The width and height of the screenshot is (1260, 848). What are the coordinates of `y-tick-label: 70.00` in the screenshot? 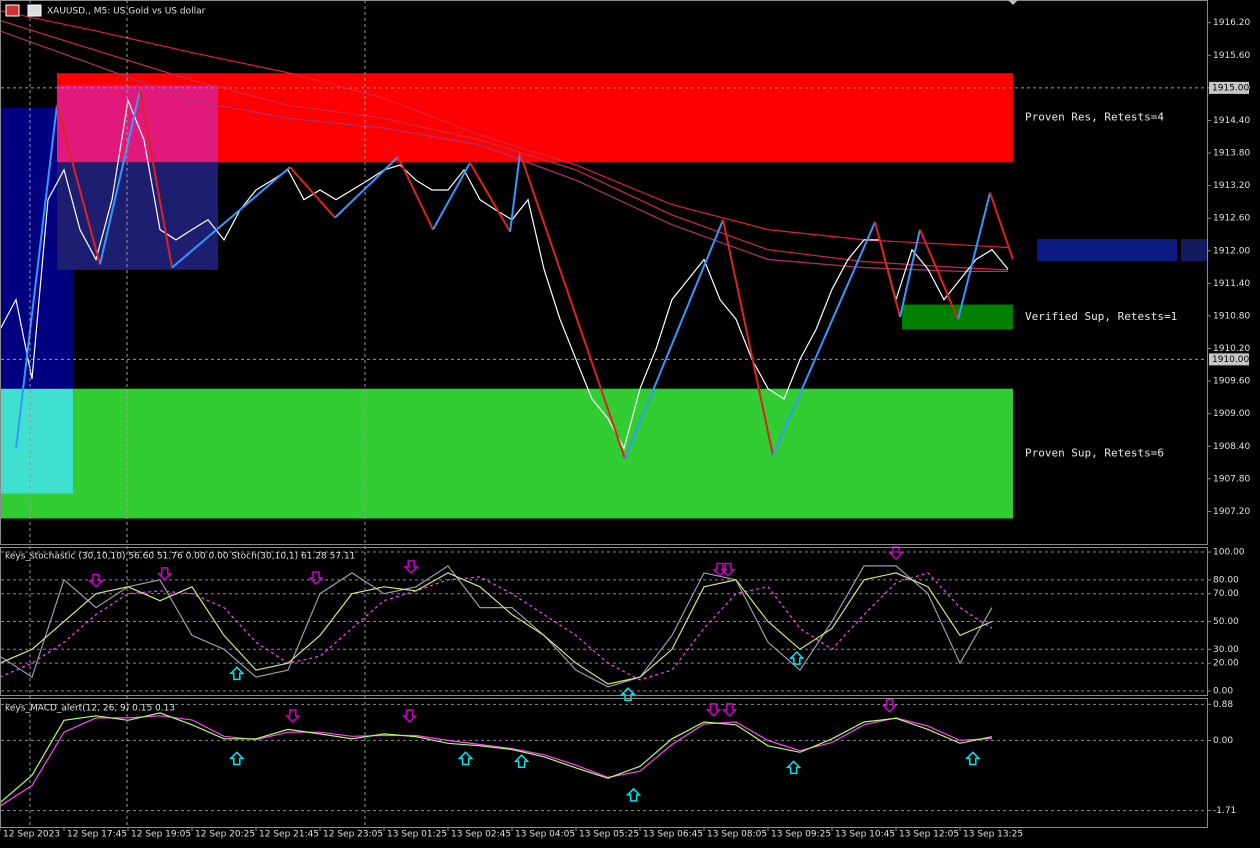 It's located at (1226, 594).